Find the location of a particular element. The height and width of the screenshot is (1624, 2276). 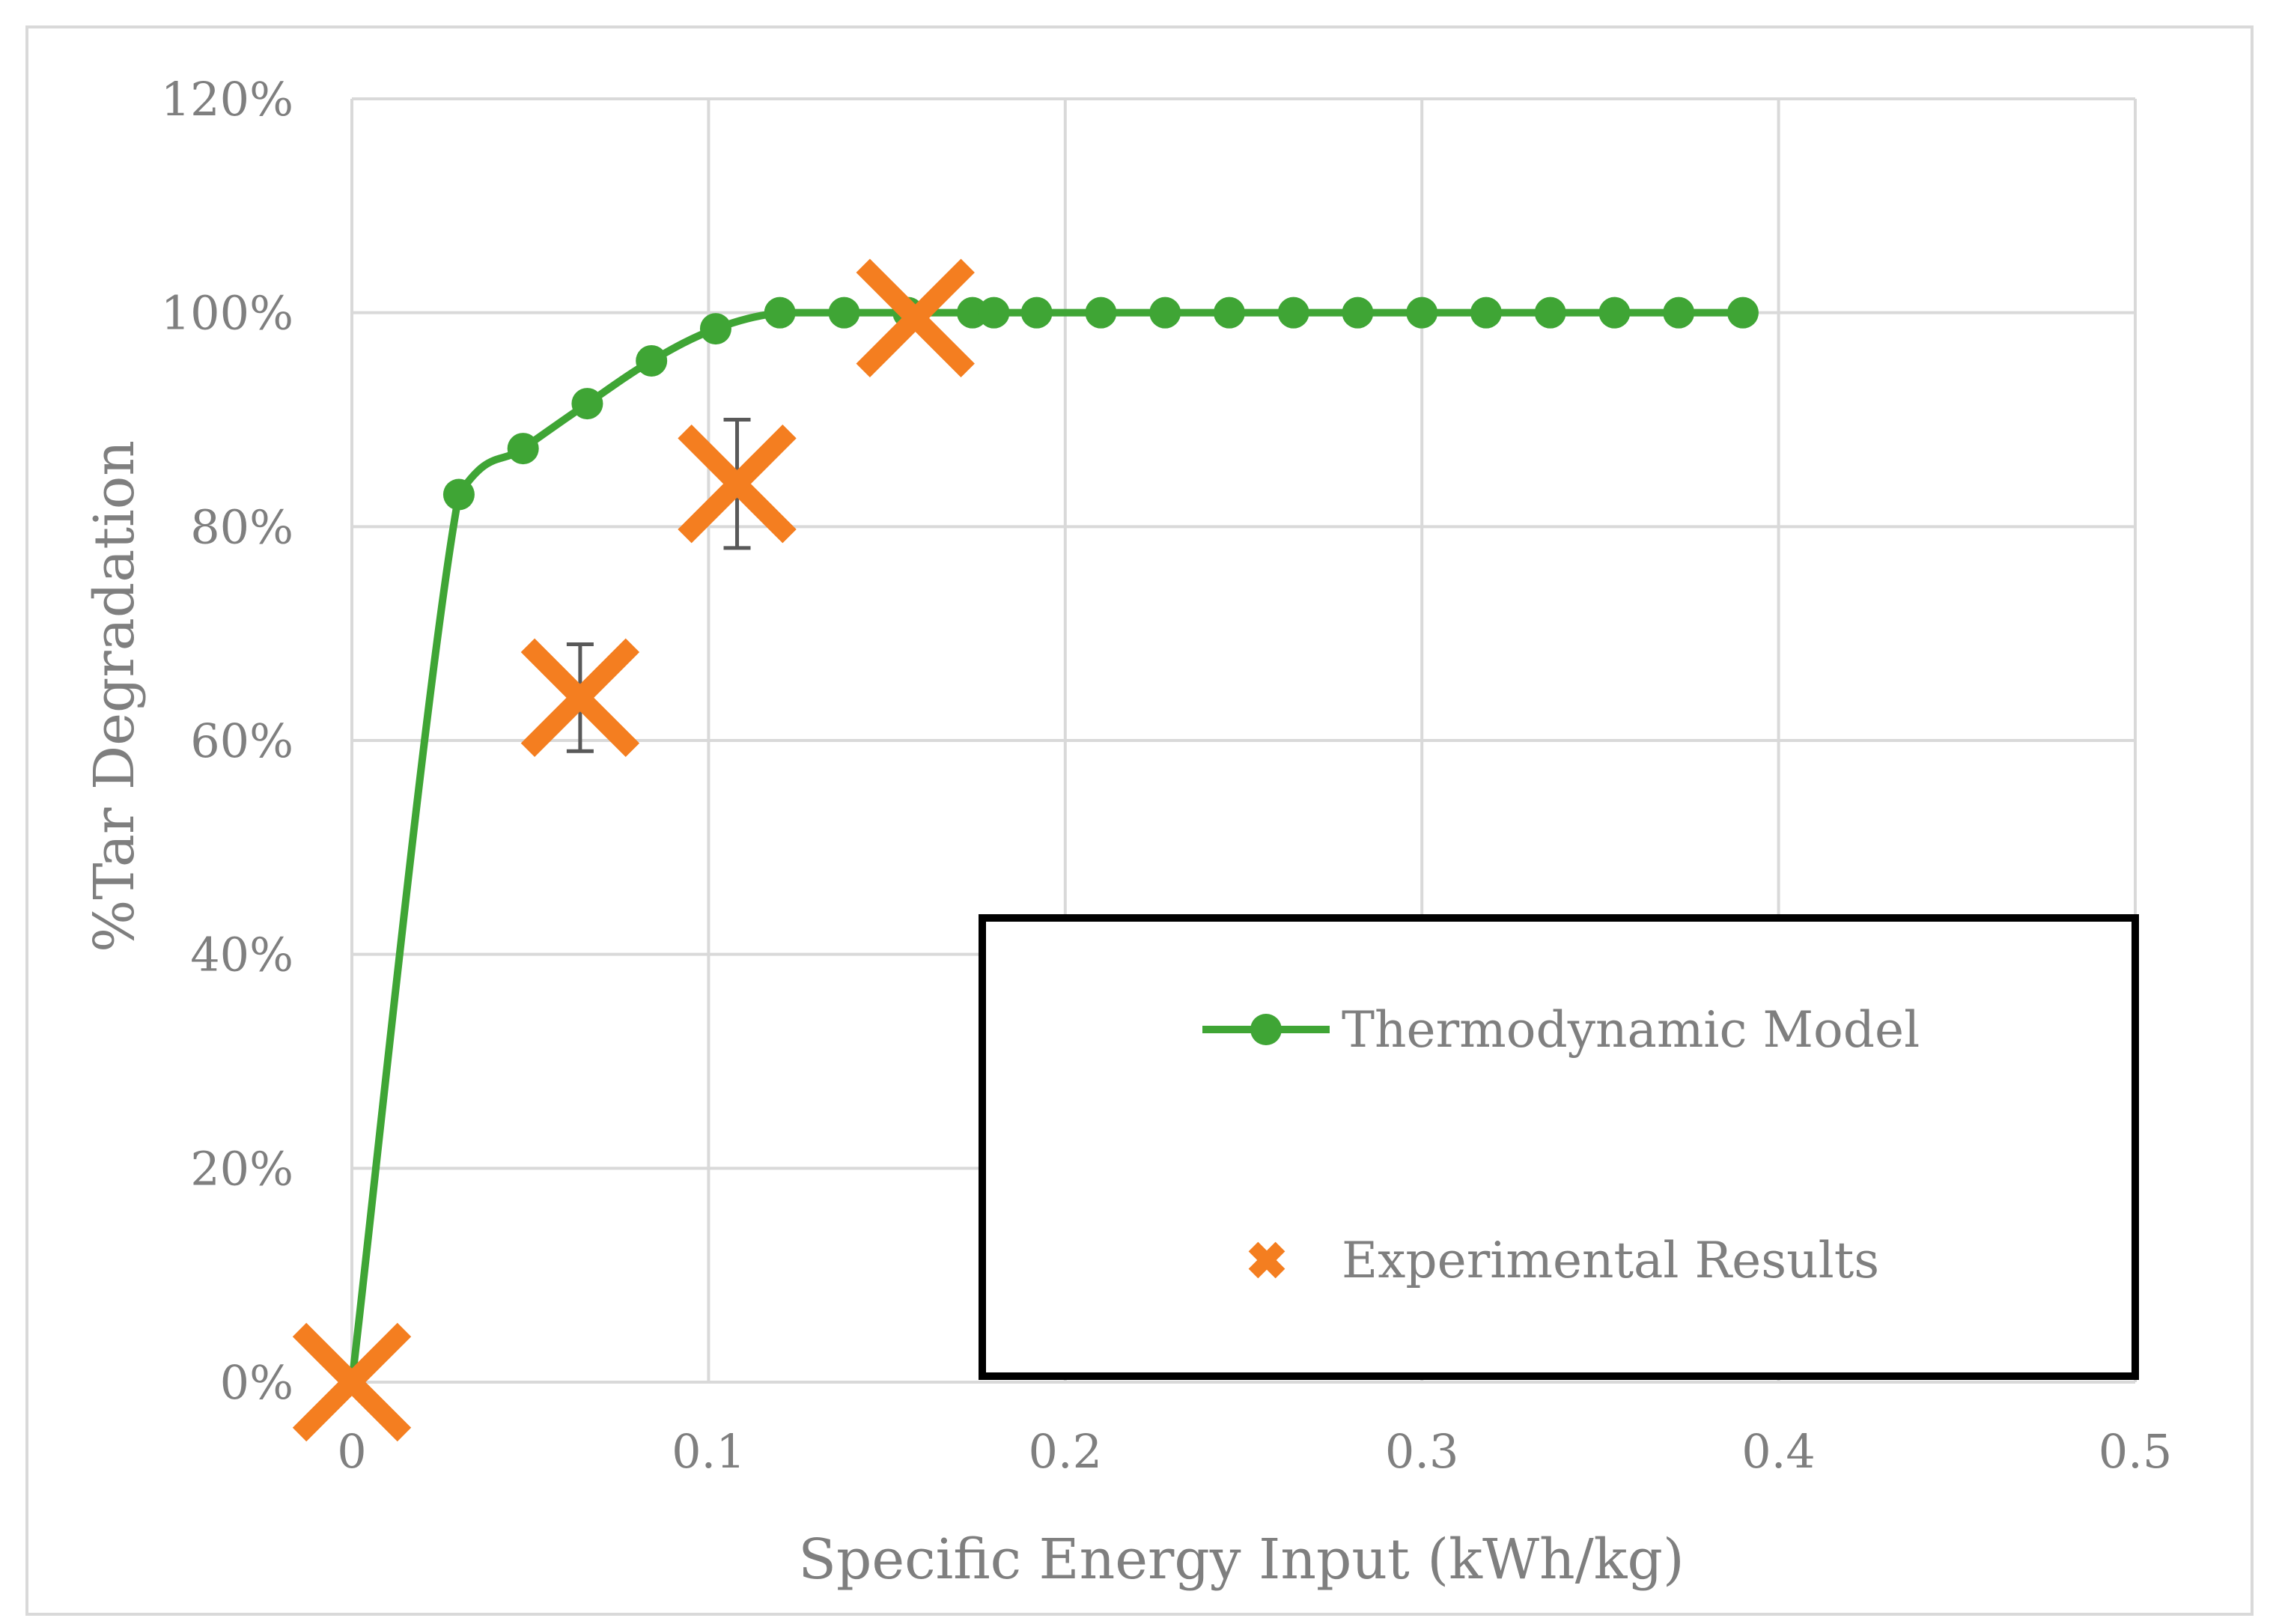

legend-x-marker is located at coordinates (1266, 1260).